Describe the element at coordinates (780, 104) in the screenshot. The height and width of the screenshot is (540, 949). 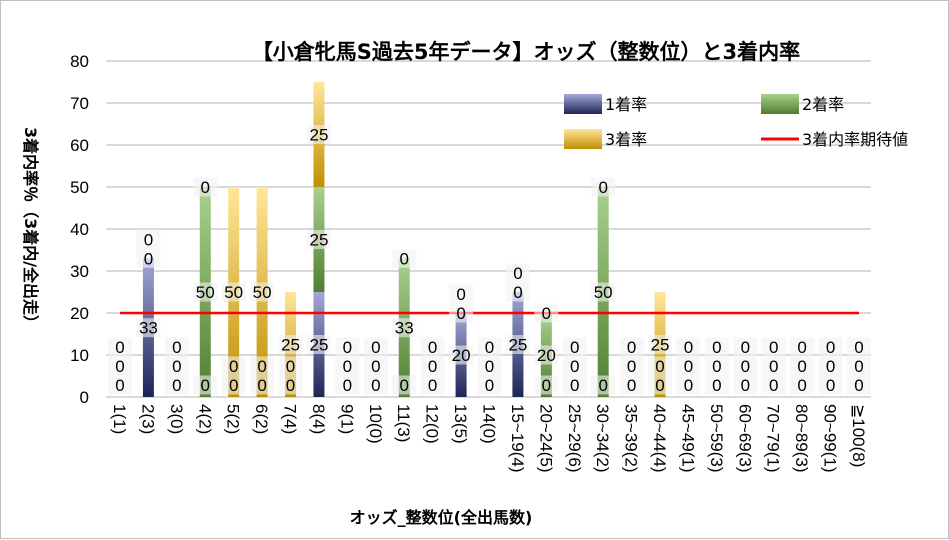
I see `legend-swatch` at that location.